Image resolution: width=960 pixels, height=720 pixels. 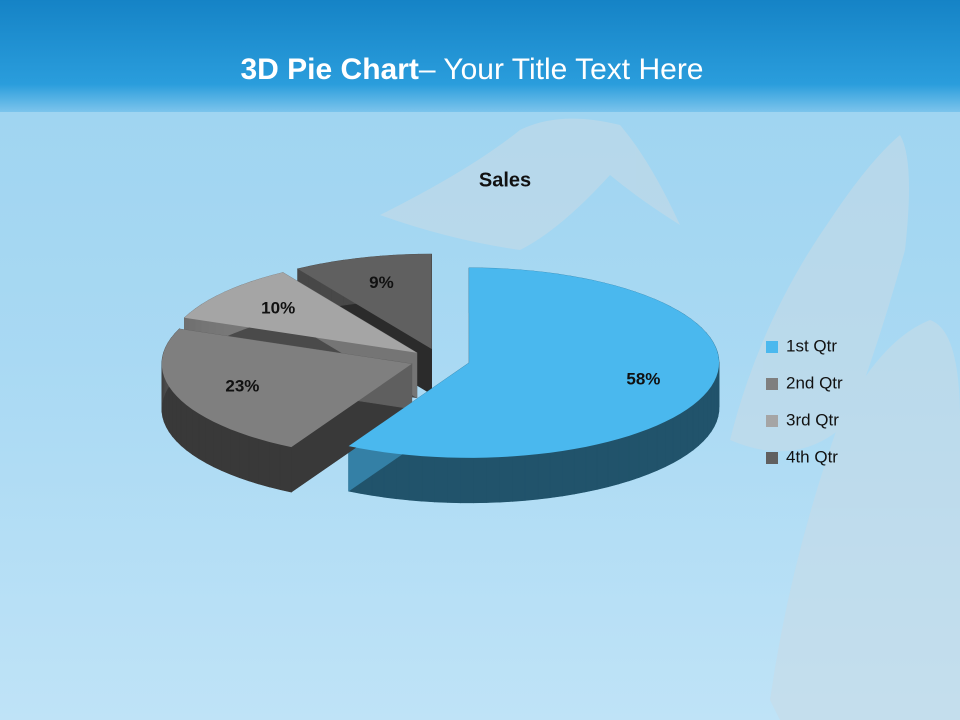 I want to click on slide-title: 3D Pie Chart– Your Title Text Here, so click(x=471, y=69).